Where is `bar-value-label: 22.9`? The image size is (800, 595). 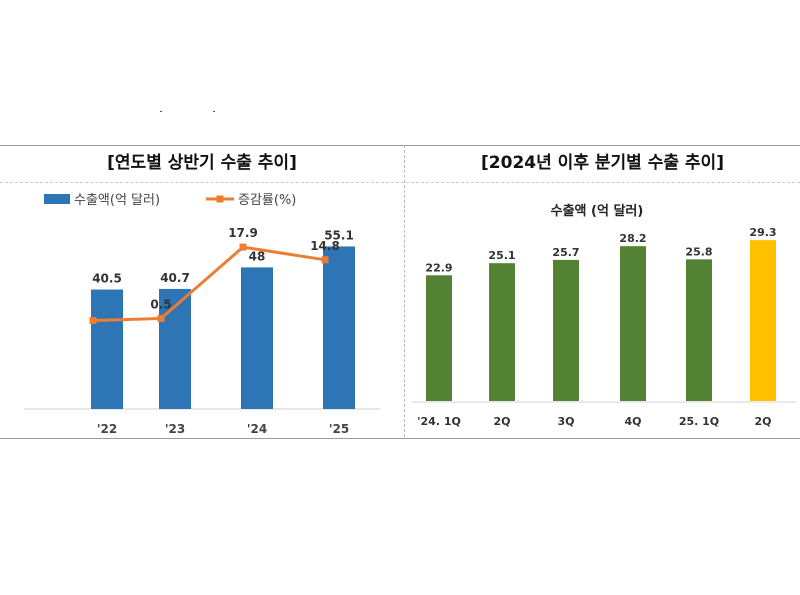
bar-value-label: 22.9 is located at coordinates (438, 267).